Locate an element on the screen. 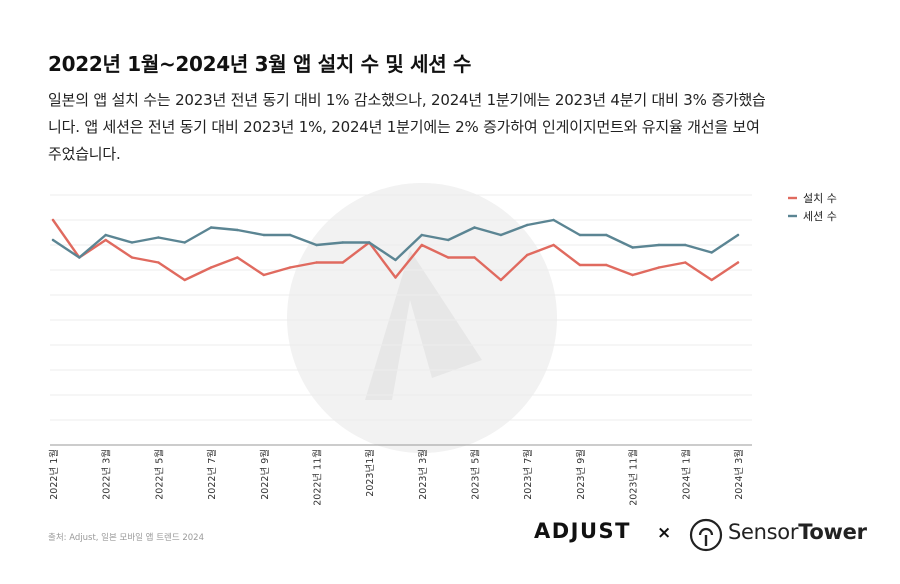 This screenshot has height=584, width=900. x-tick-label: 2024년 1월 is located at coordinates (686, 474).